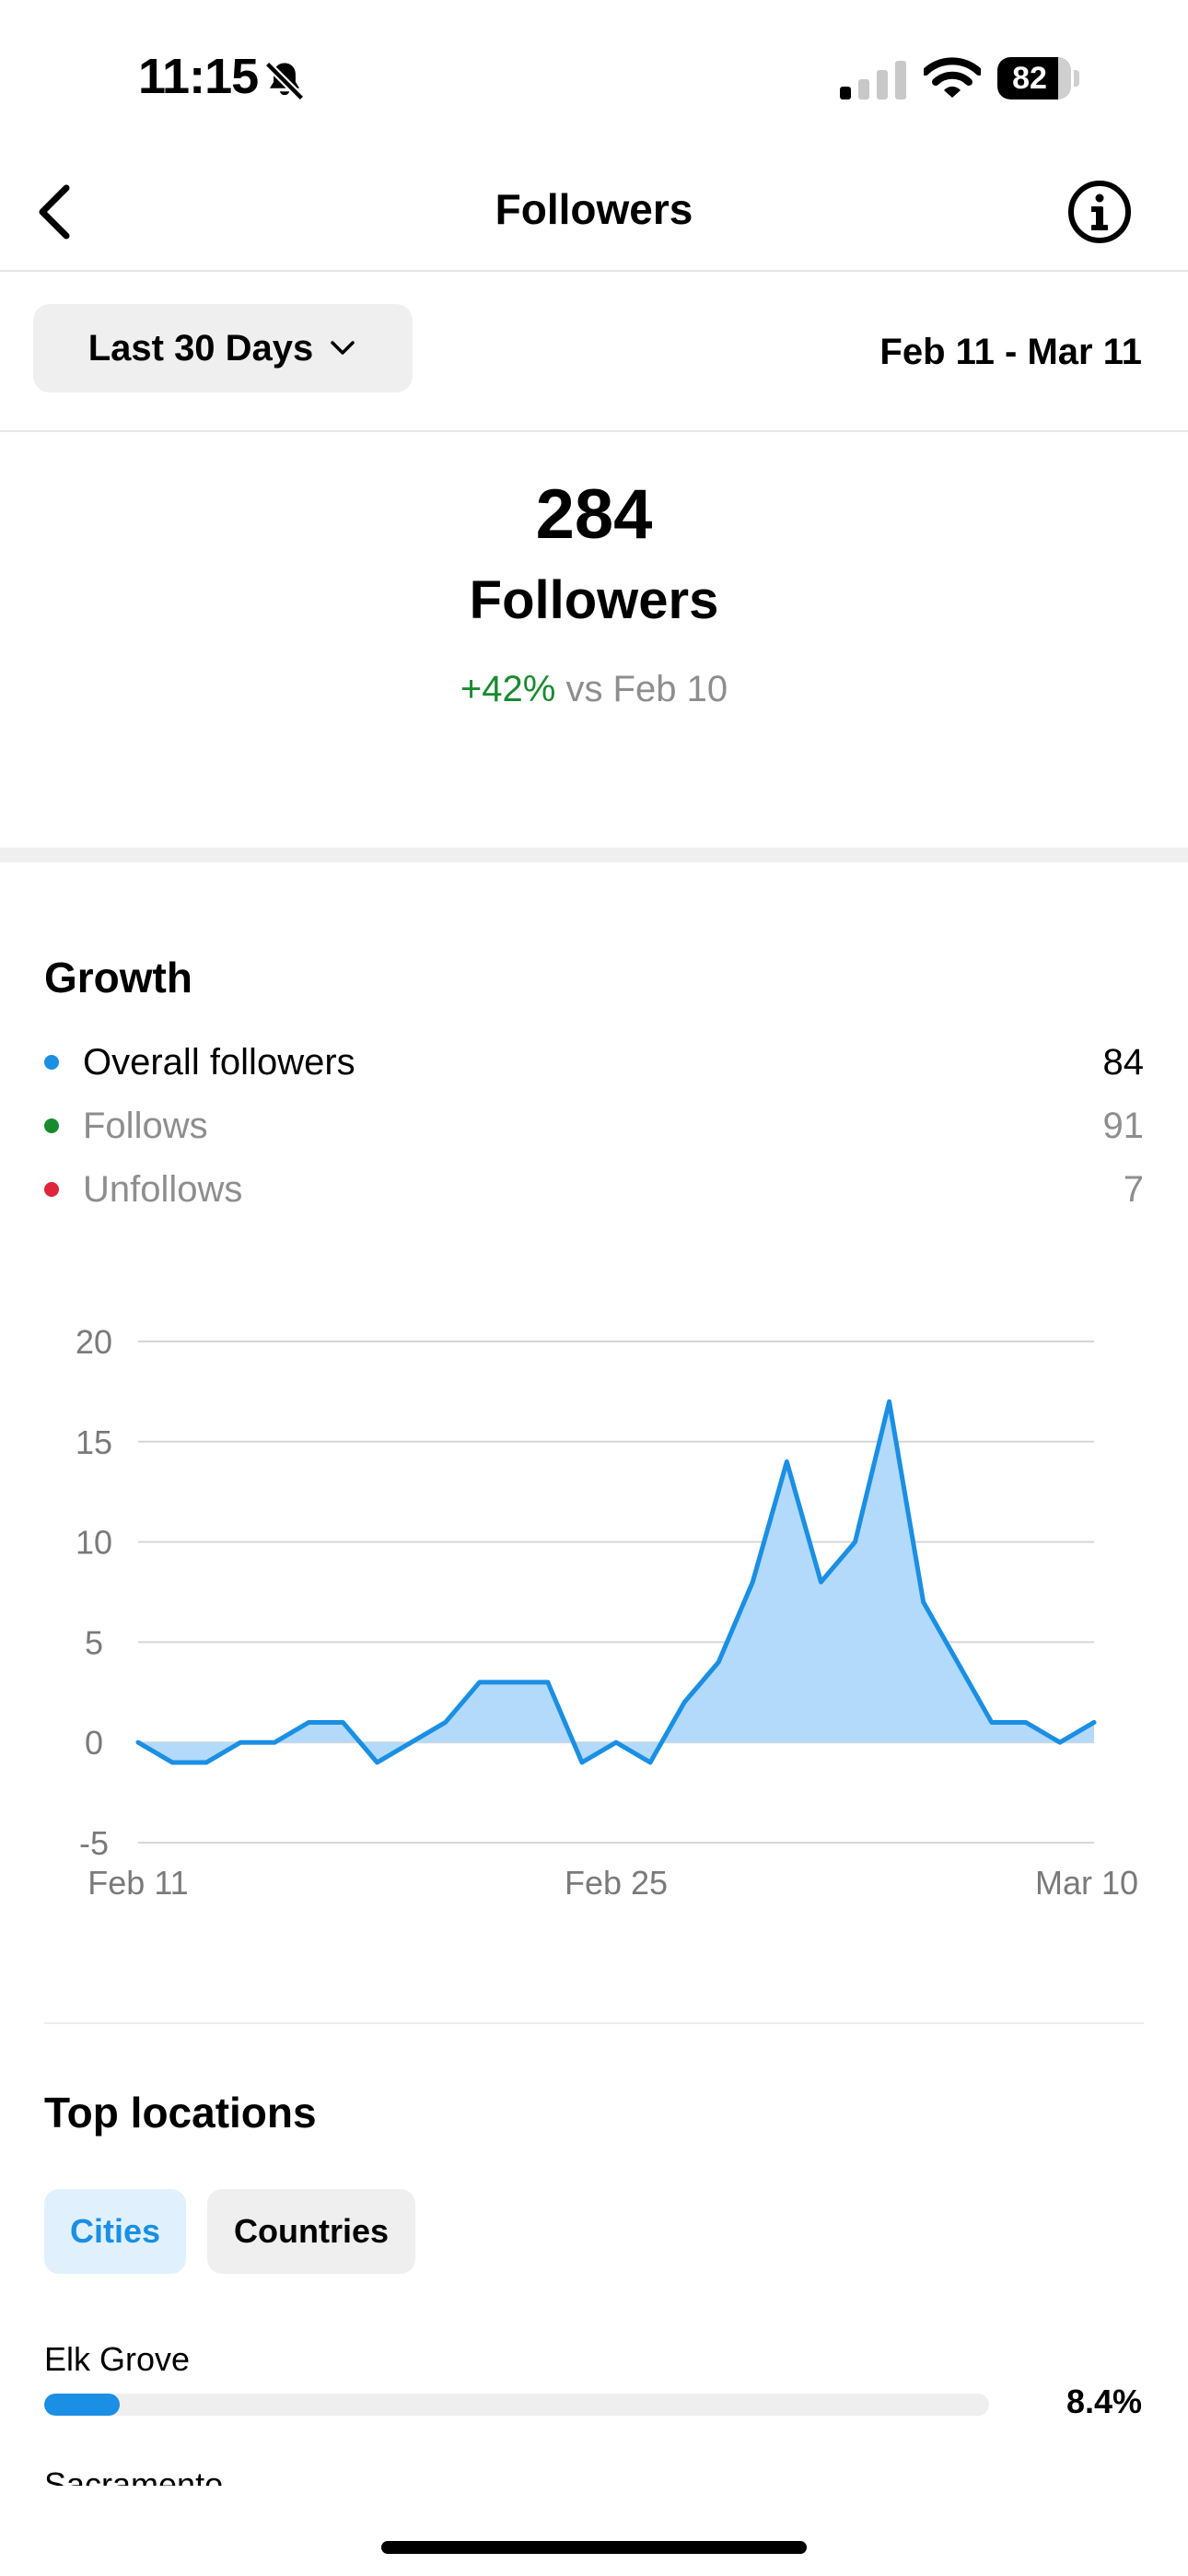 This screenshot has width=1188, height=2576. What do you see at coordinates (51, 1062) in the screenshot?
I see `legend-dot-blue` at bounding box center [51, 1062].